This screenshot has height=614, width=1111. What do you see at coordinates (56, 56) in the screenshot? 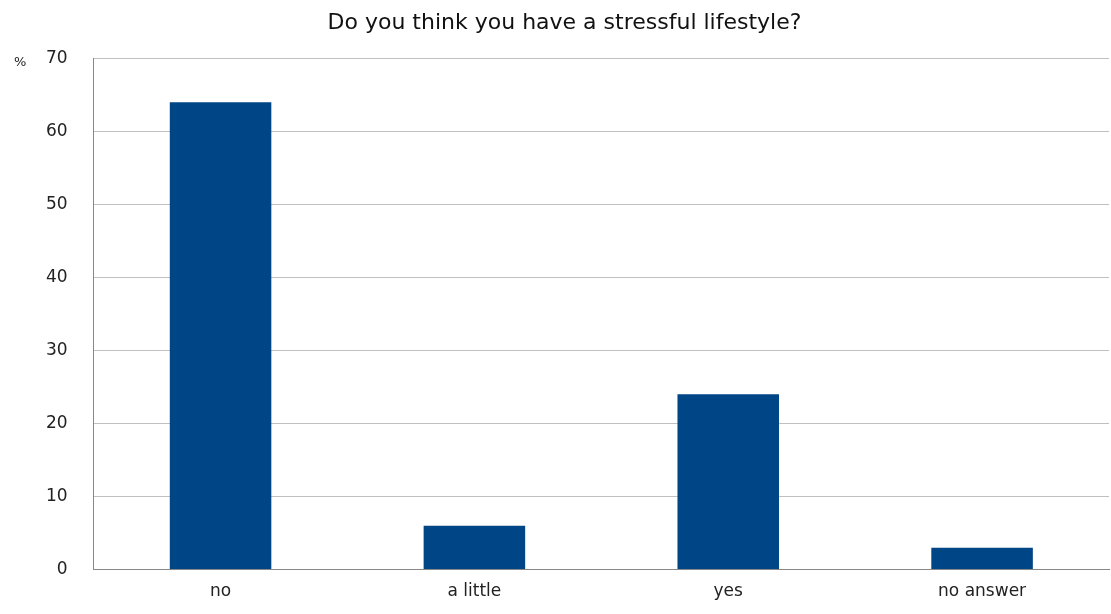
I see `y-tick-label: 70` at bounding box center [56, 56].